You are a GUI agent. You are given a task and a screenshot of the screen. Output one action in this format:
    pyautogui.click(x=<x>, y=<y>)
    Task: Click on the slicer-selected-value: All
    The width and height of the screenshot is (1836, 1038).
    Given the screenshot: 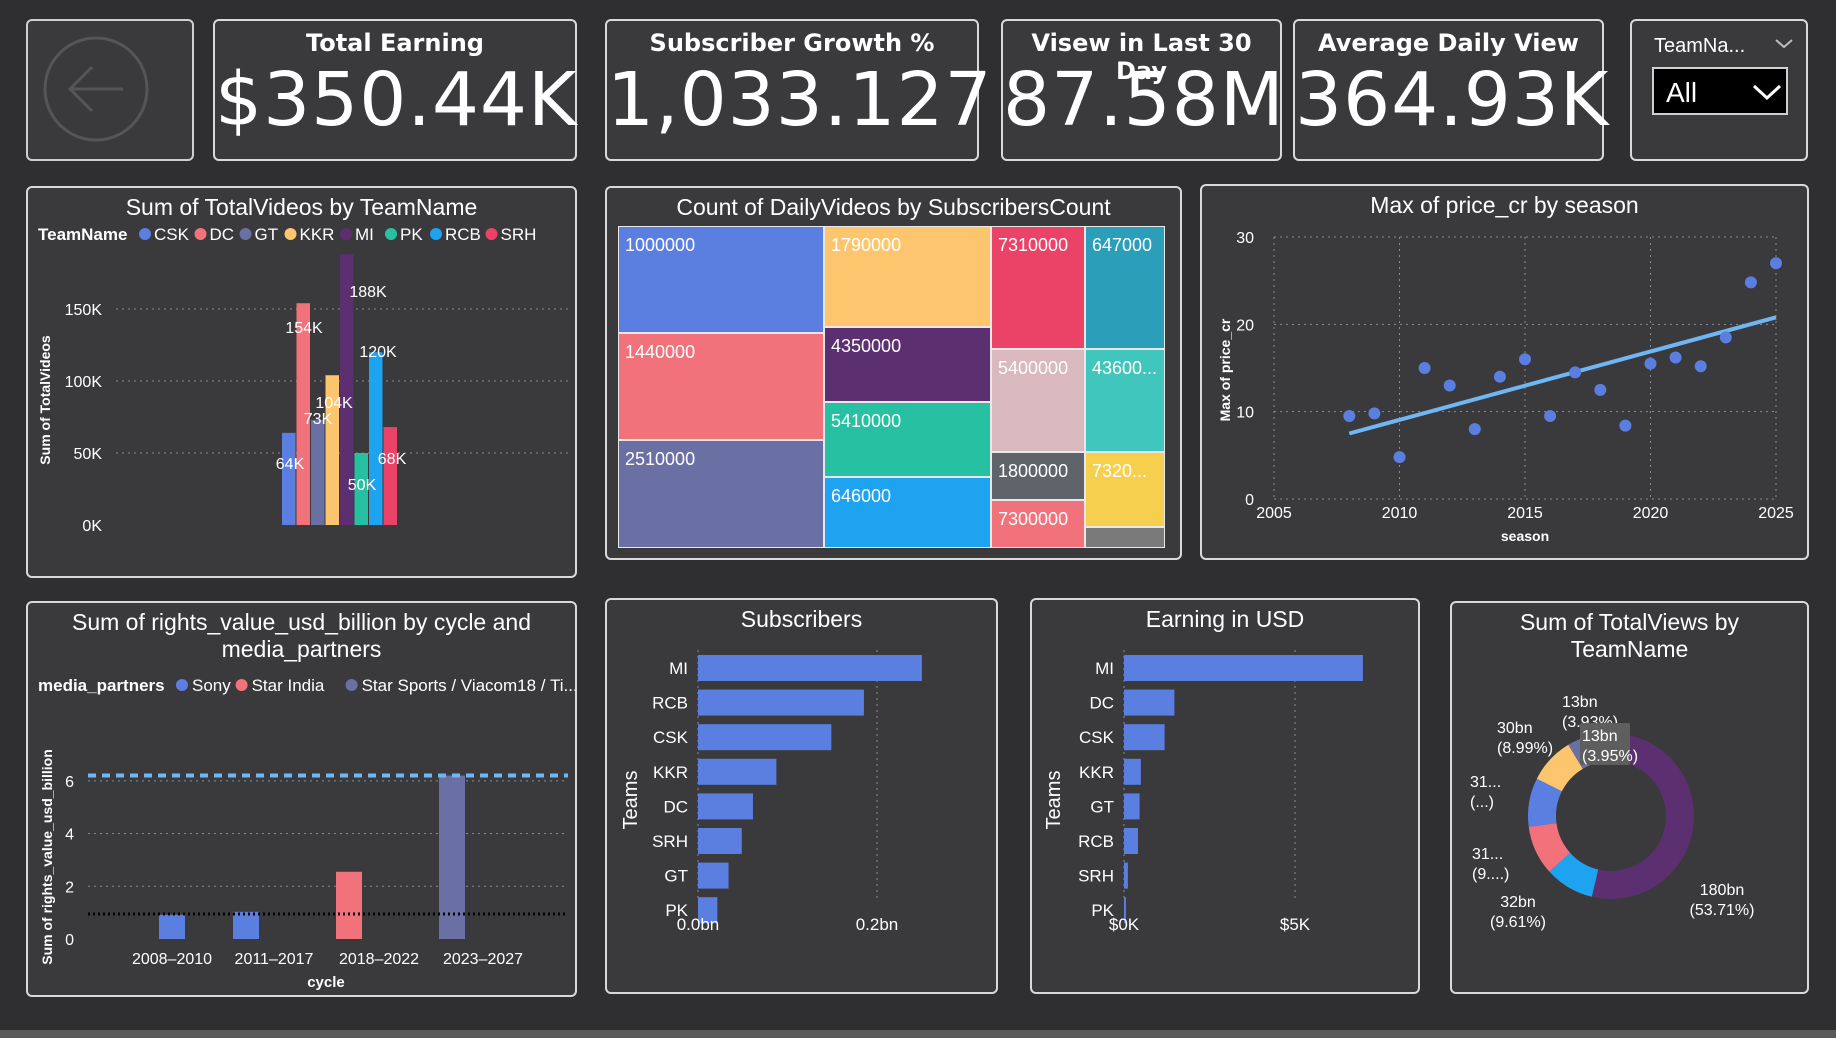 What is the action you would take?
    pyautogui.click(x=1682, y=92)
    